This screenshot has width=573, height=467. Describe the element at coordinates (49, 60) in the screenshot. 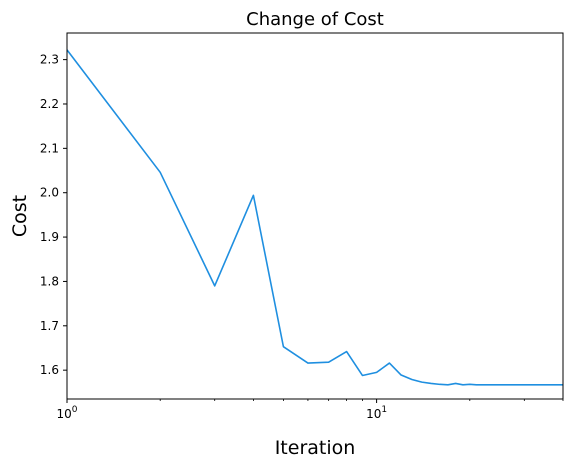

I see `y-tick-label: 2.3` at that location.